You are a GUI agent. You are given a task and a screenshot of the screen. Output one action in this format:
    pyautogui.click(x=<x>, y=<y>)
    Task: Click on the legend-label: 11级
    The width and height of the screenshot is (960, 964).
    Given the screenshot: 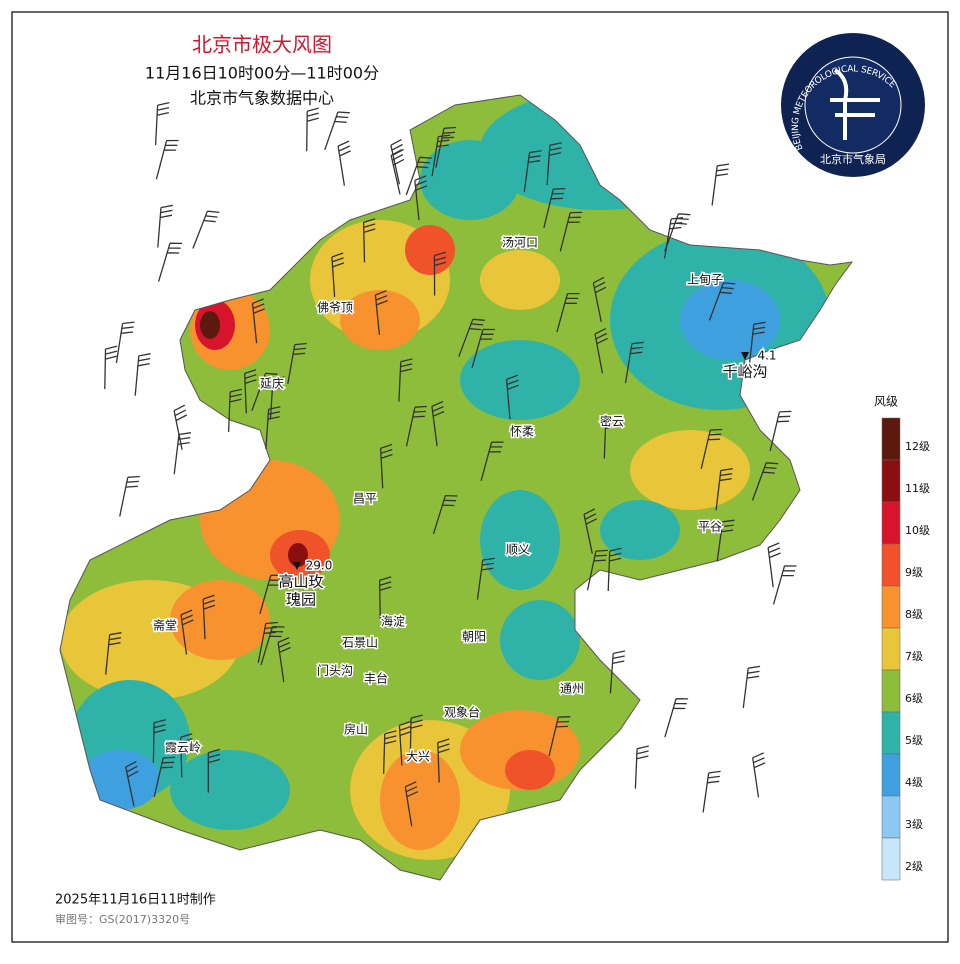 What is the action you would take?
    pyautogui.click(x=917, y=488)
    